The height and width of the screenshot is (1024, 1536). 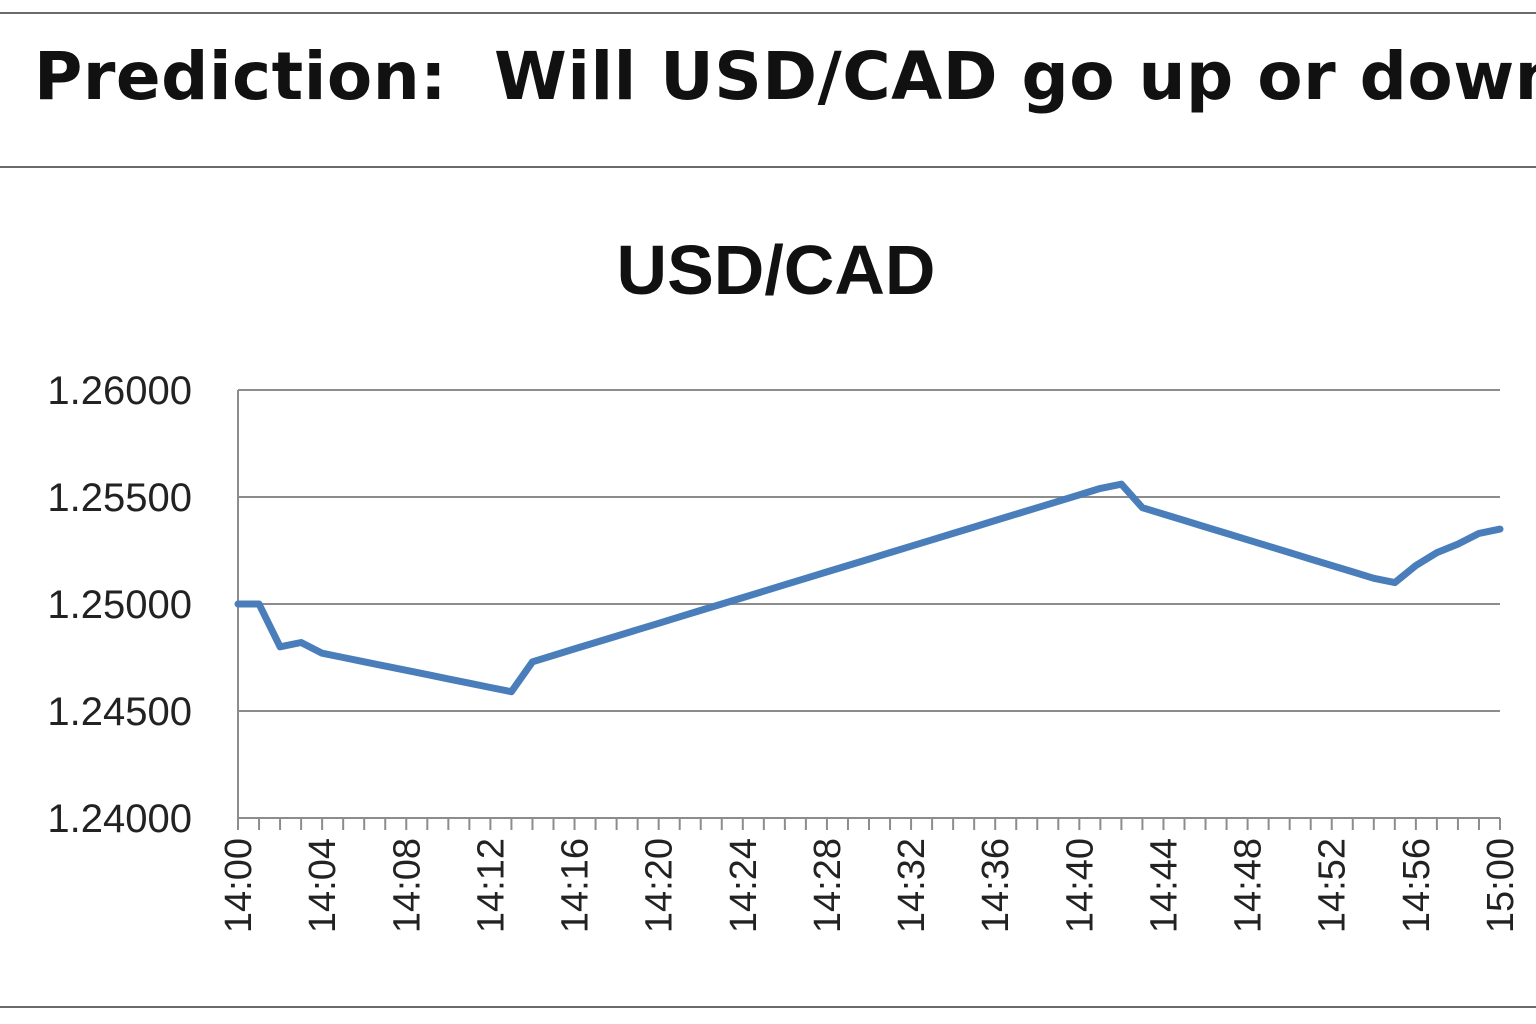 I want to click on header-divider, so click(x=768, y=167).